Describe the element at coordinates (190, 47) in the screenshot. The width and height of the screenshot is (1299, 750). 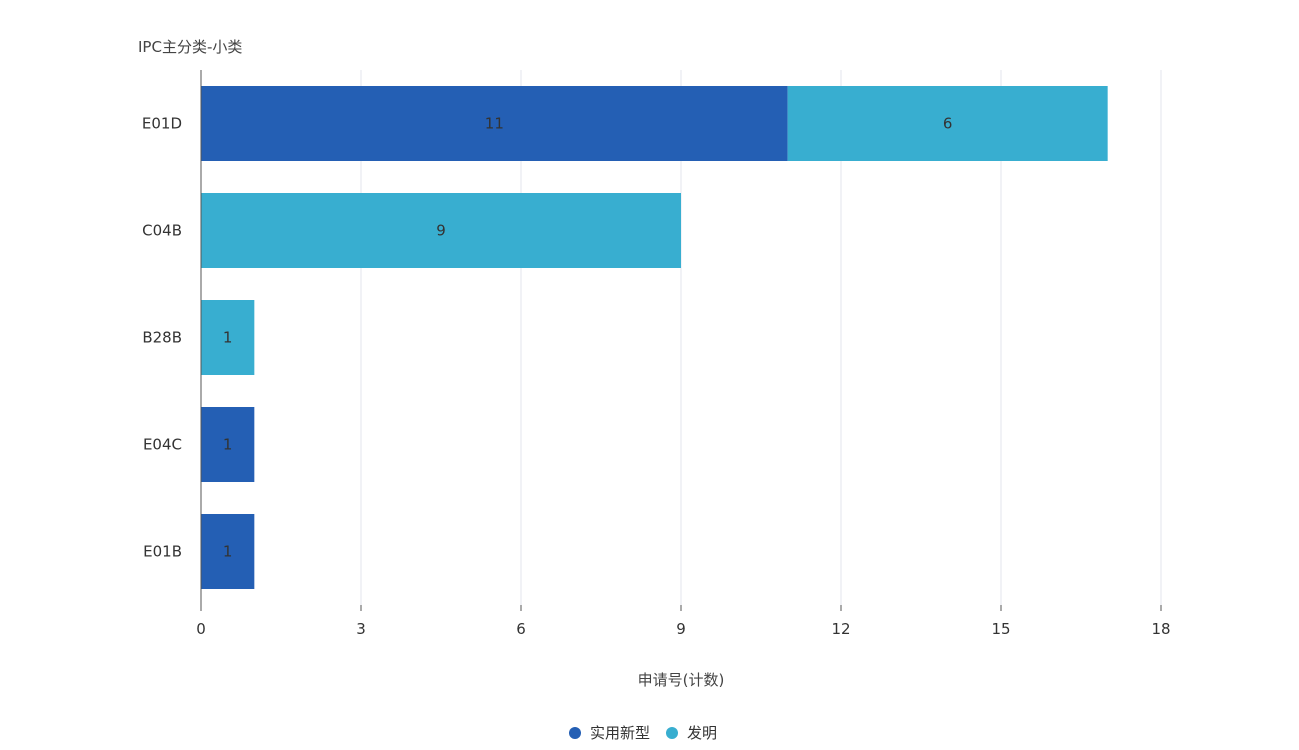
I see `y-axis-title: IPC主分类-小类` at that location.